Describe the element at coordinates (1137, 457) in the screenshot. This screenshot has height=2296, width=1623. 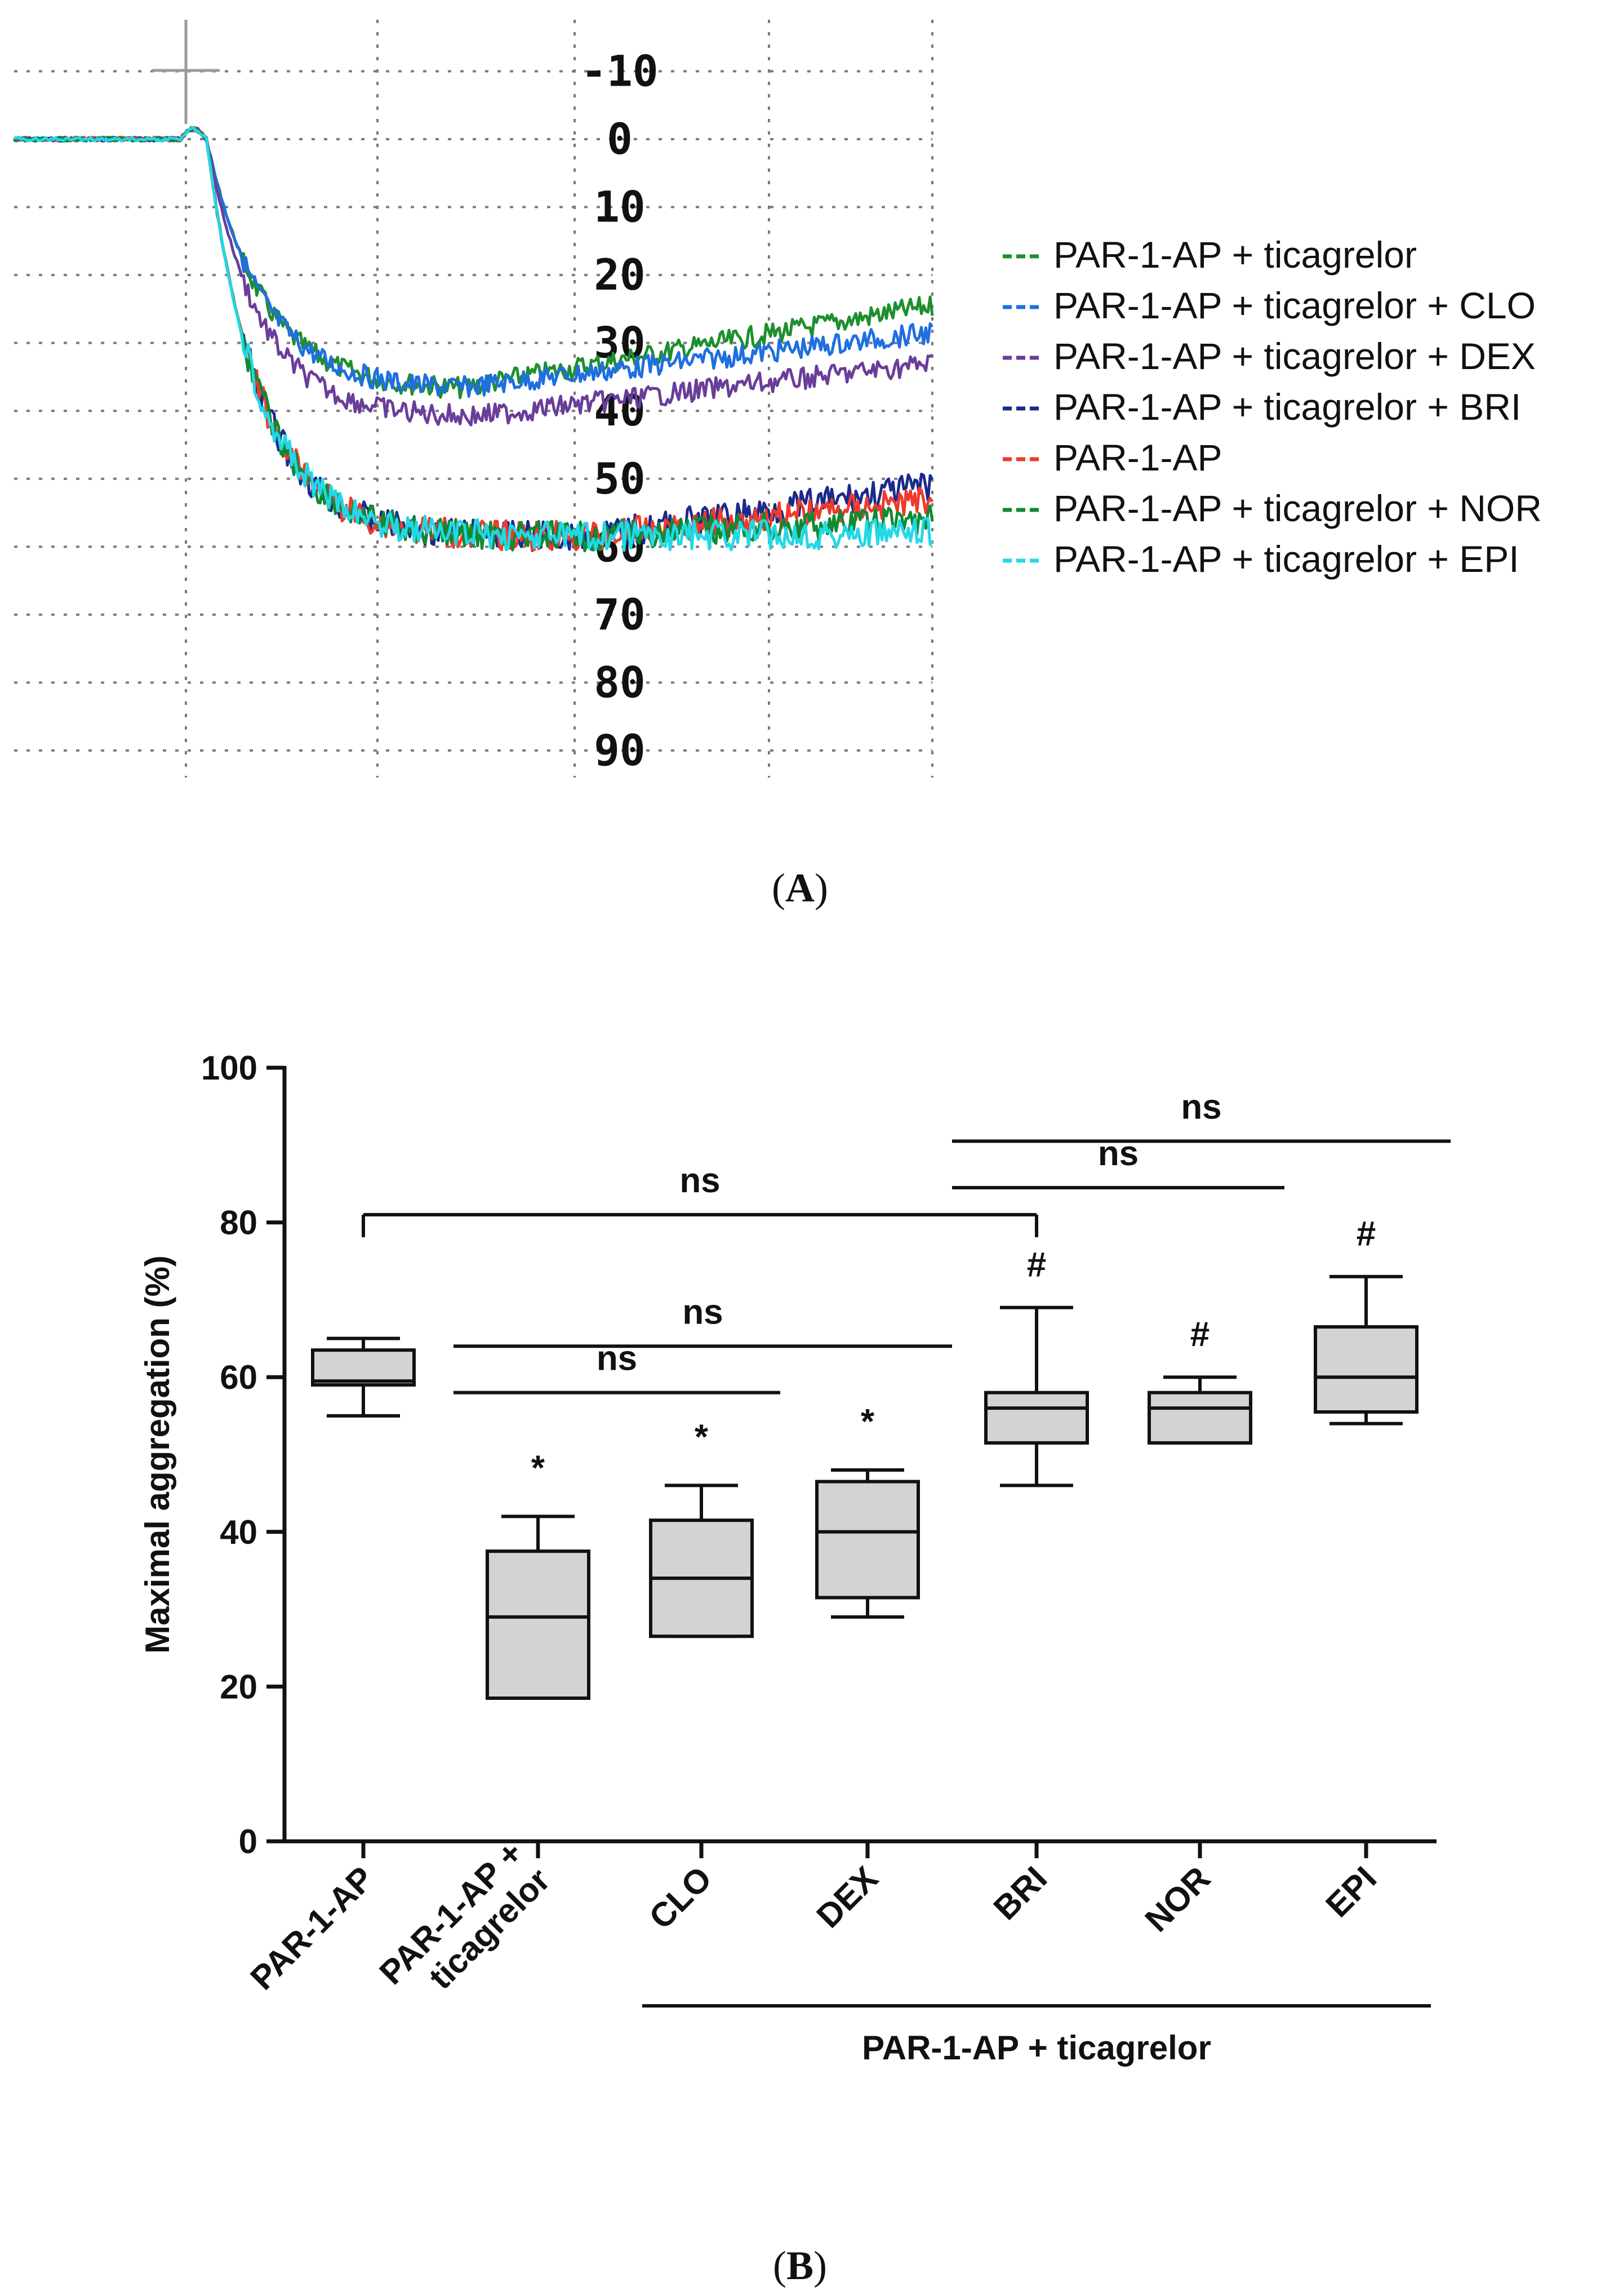
I see `legend-label-par-1-ap: PAR-1-AP` at that location.